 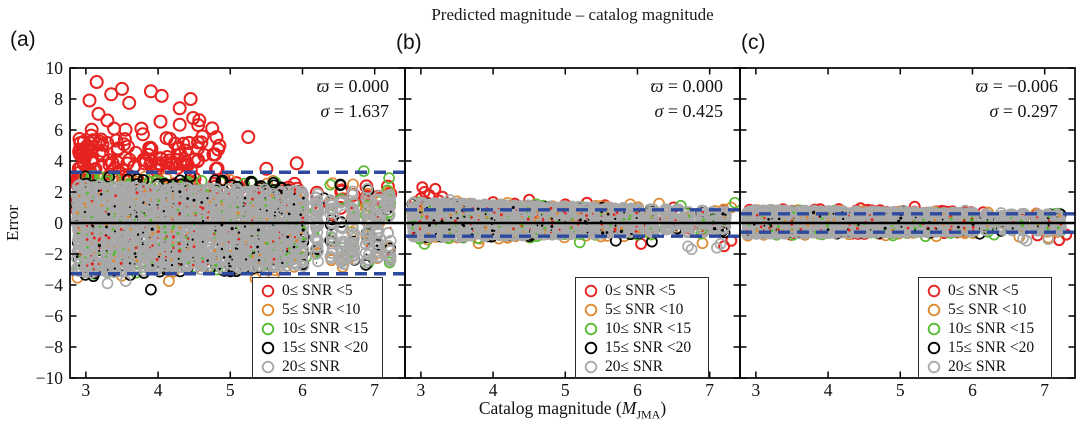 I want to click on stats-panel-b: ϖ = 0.000 σ = 0.425, so click(x=687, y=99).